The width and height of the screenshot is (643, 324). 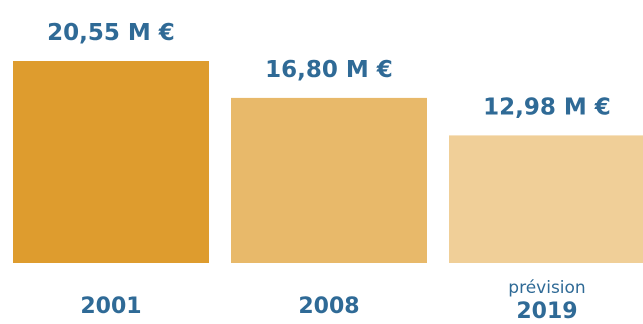 I want to click on bar-2019, so click(x=546, y=199).